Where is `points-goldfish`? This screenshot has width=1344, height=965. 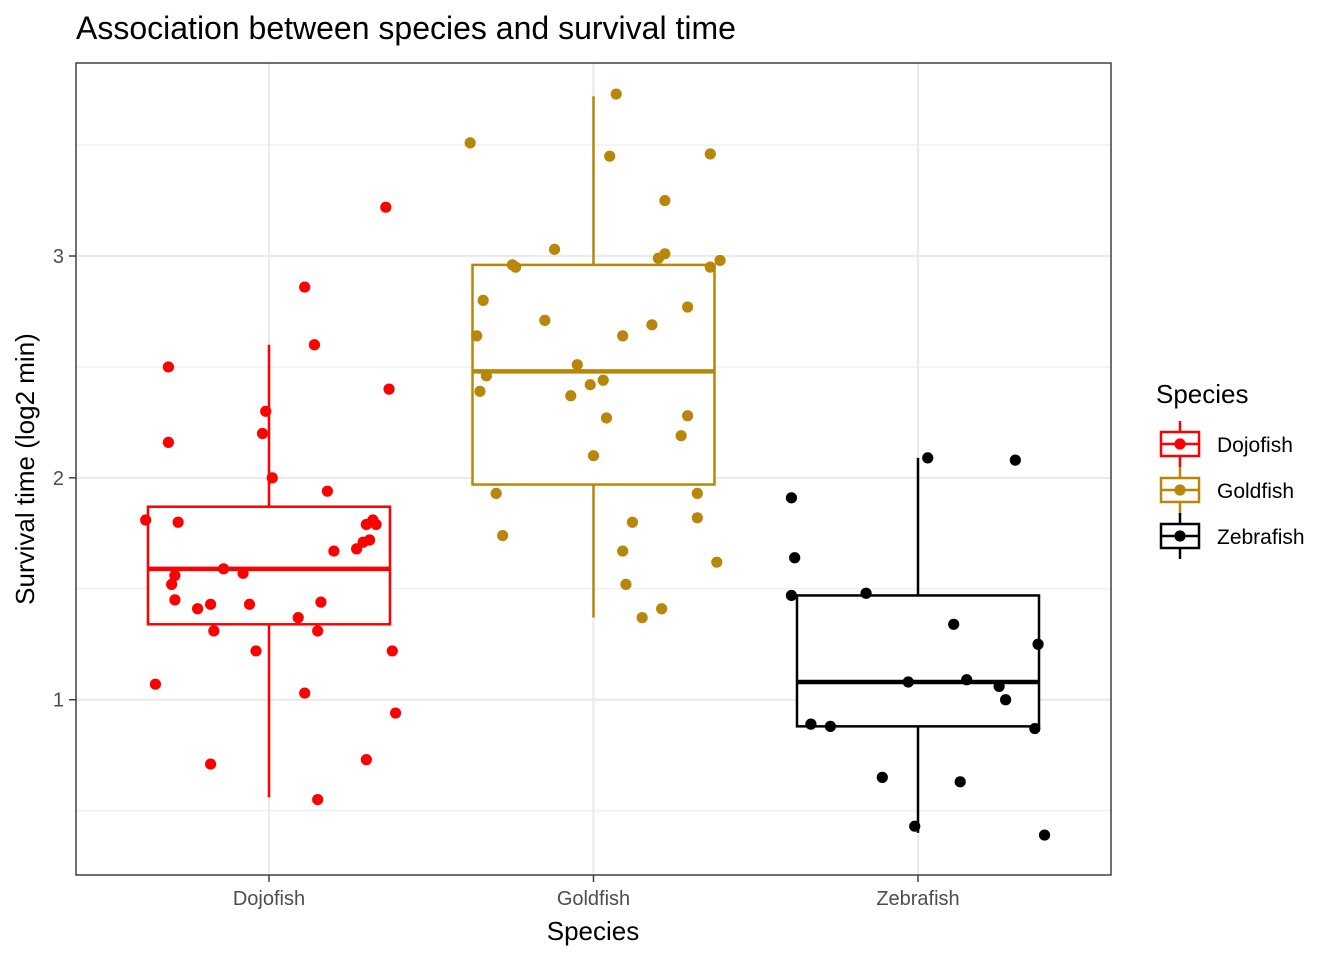 points-goldfish is located at coordinates (595, 356).